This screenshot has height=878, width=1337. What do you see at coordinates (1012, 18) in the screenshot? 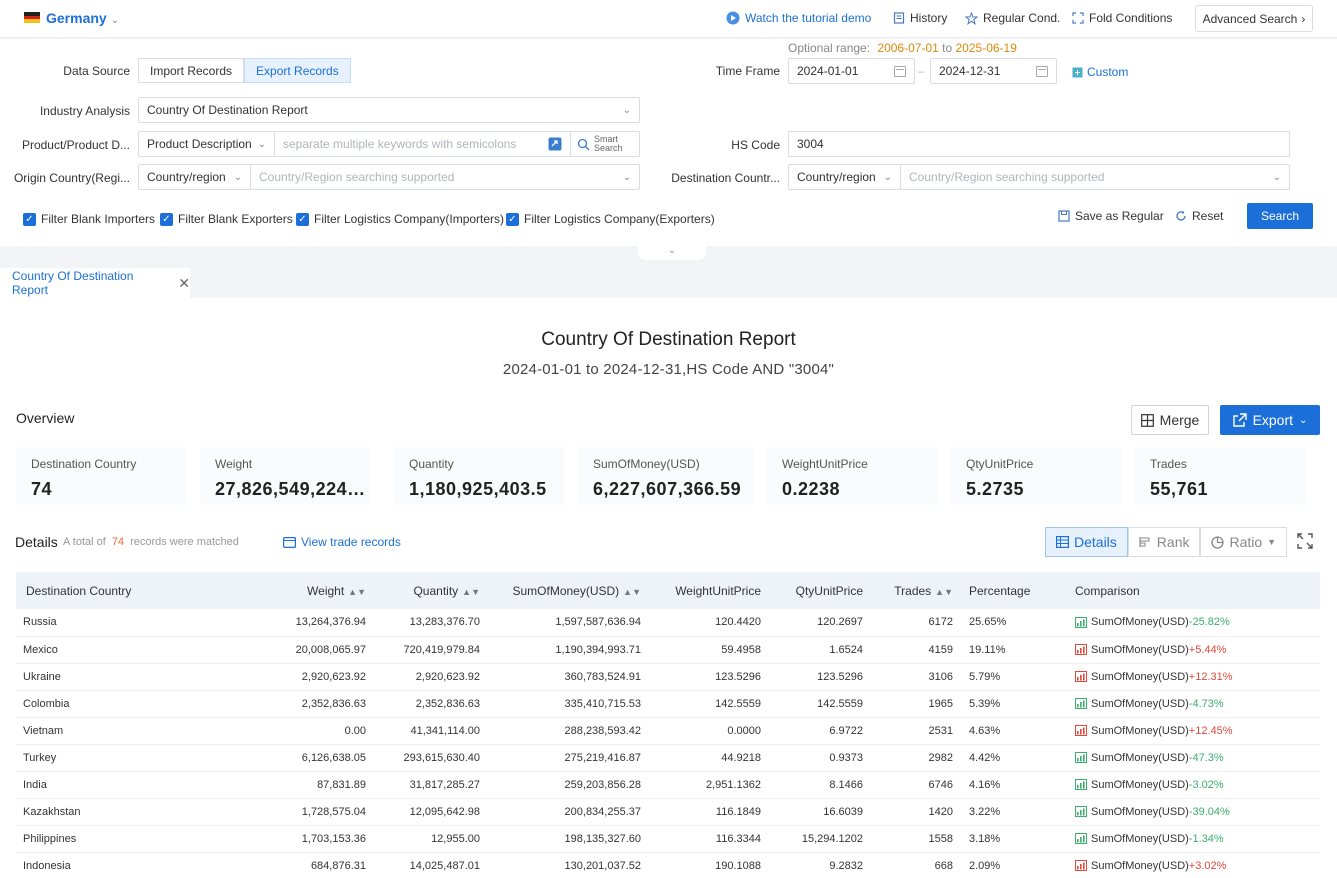
I see `regular-cond-link: Regular Cond.` at bounding box center [1012, 18].